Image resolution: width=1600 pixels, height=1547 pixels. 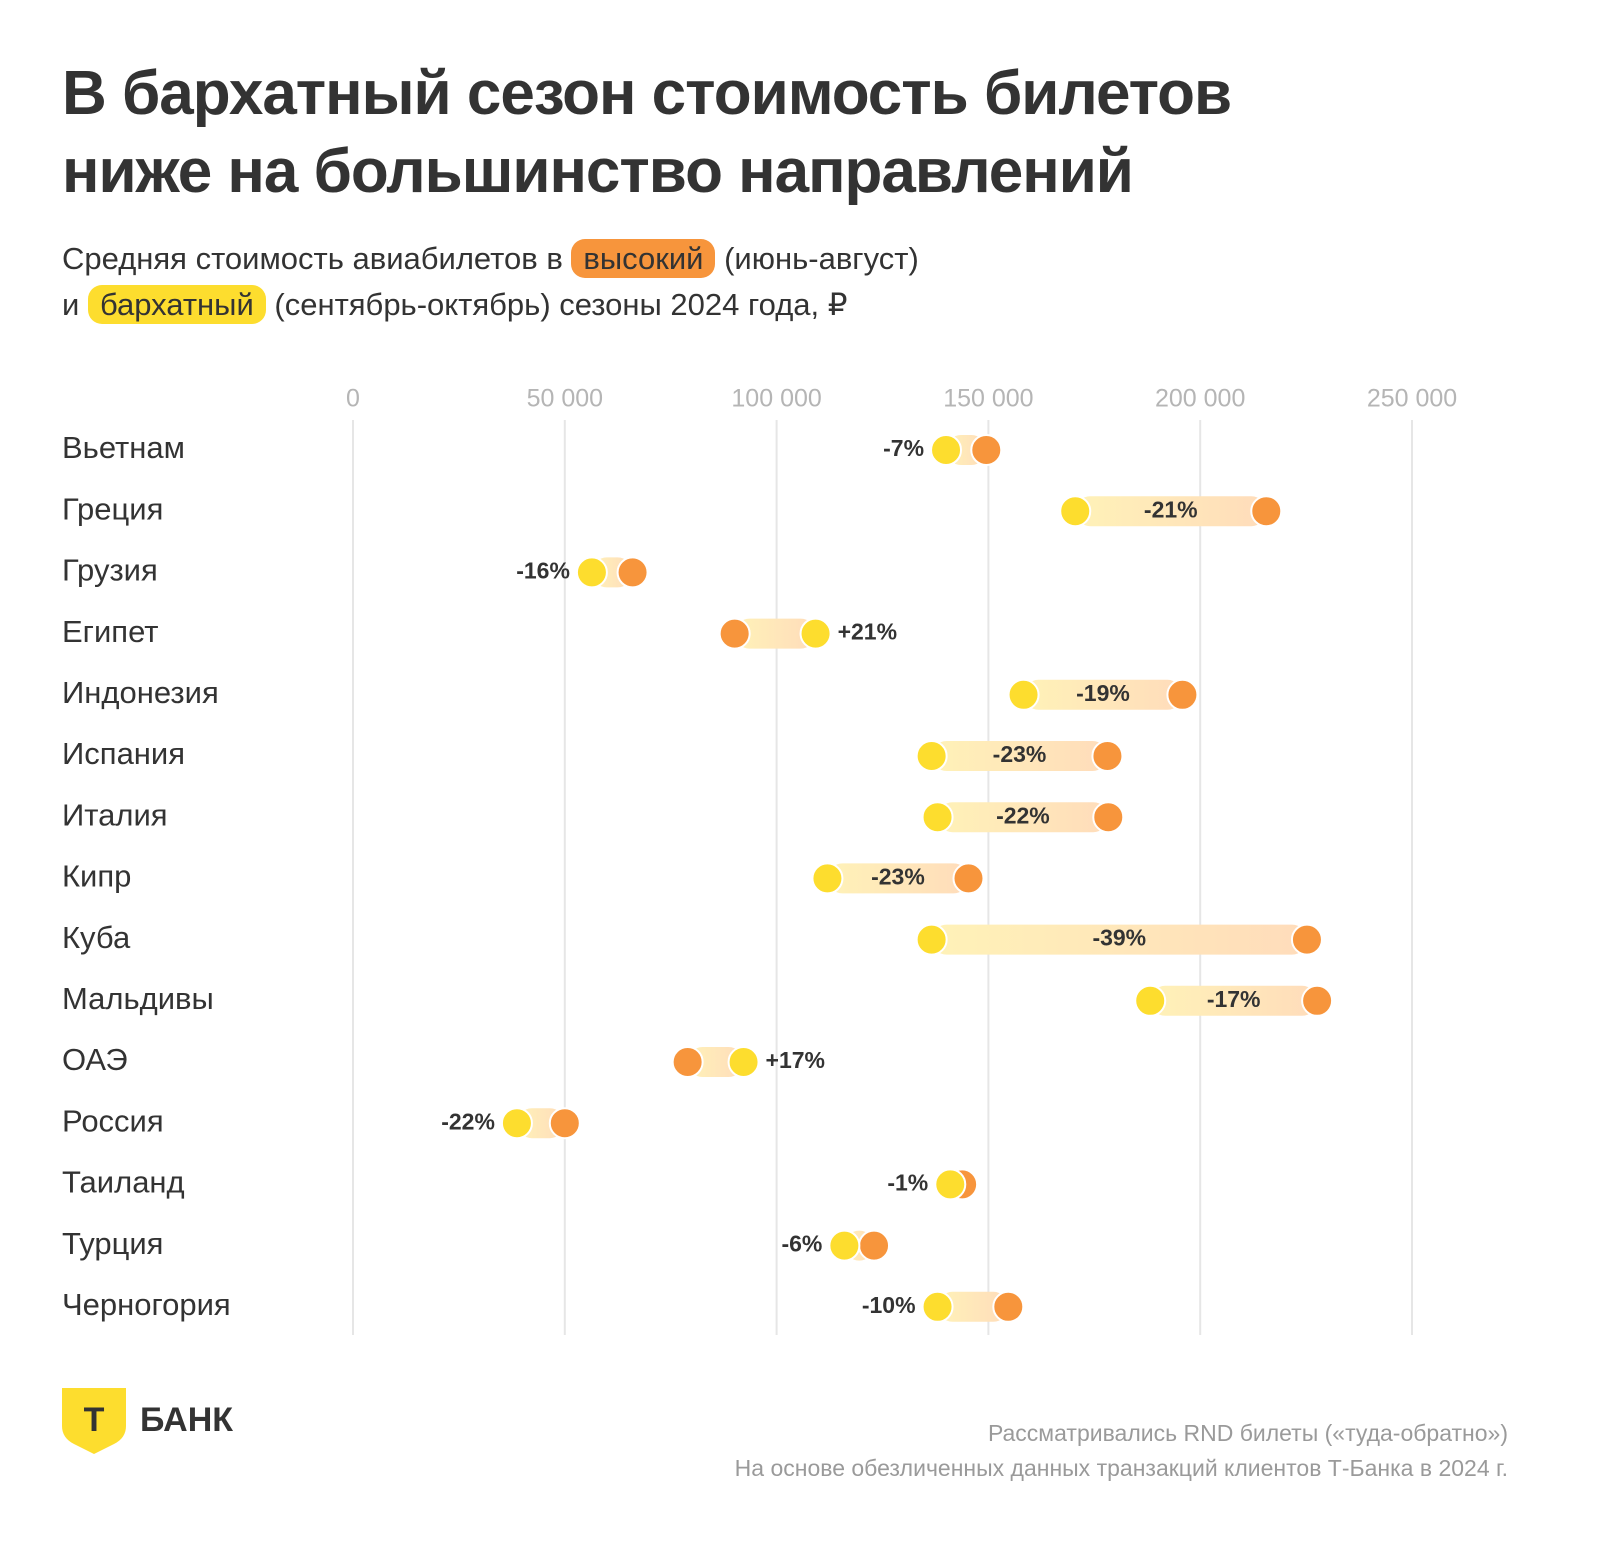 What do you see at coordinates (889, 1305) in the screenshot?
I see `change-label: -10%` at bounding box center [889, 1305].